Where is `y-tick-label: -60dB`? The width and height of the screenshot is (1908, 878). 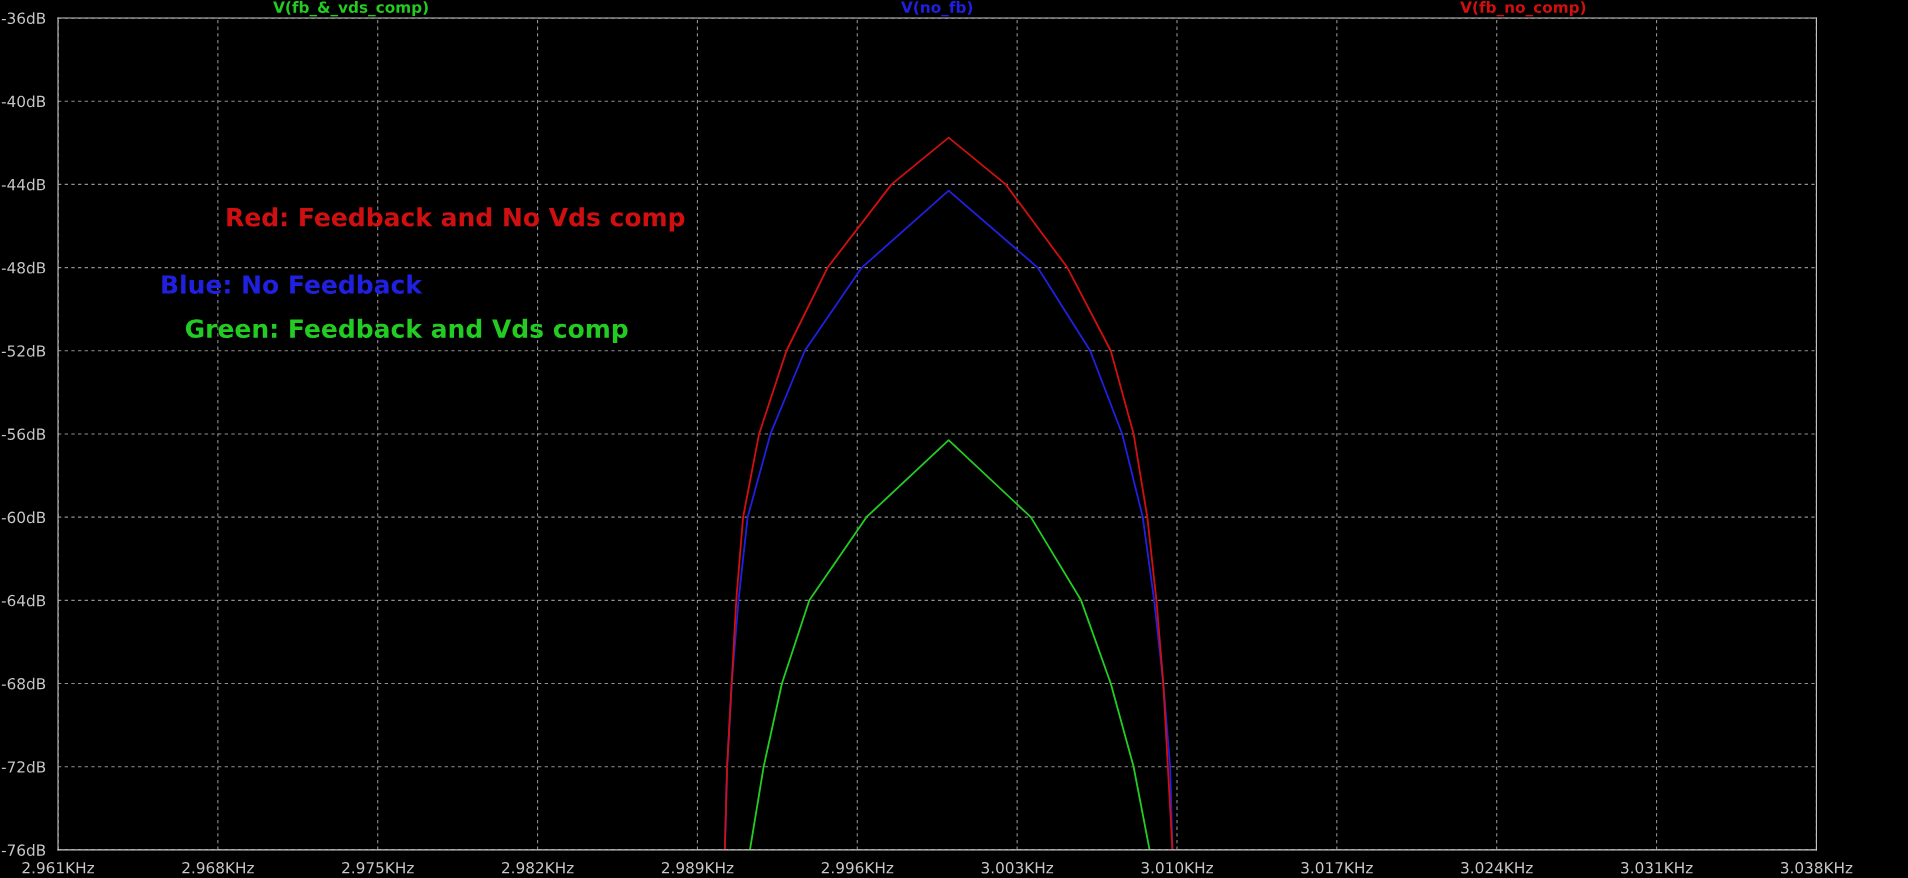
y-tick-label: -60dB is located at coordinates (23, 517).